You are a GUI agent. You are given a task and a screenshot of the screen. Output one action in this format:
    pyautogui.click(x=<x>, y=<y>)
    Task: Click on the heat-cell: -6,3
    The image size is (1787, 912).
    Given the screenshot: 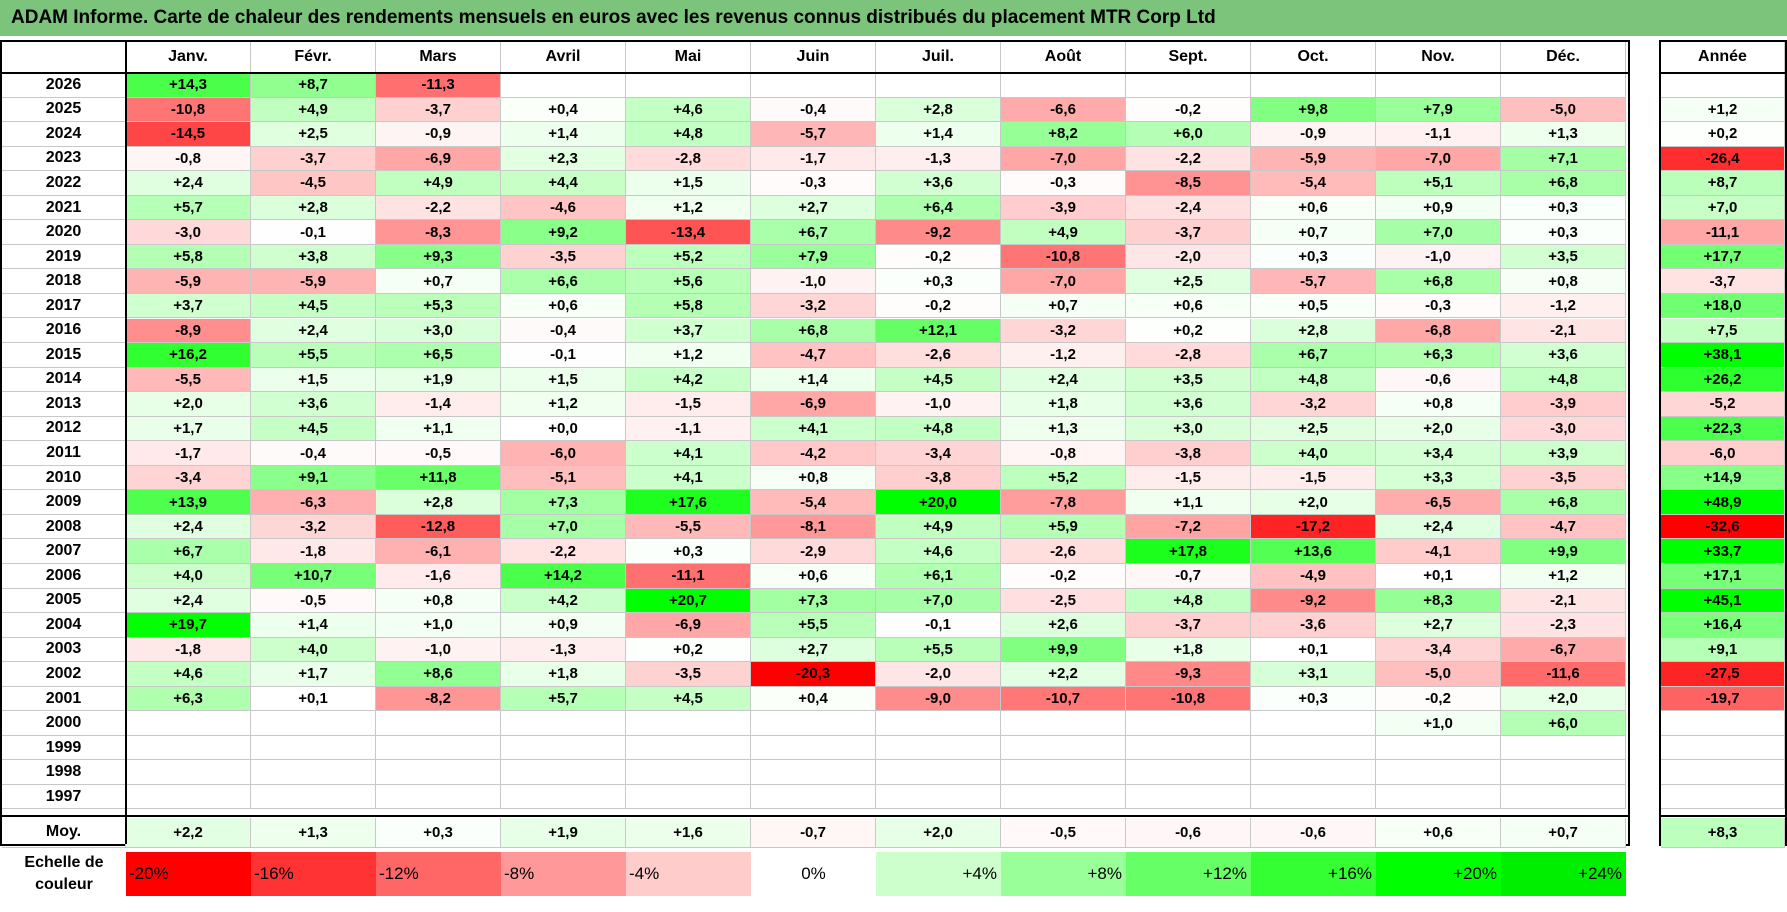 What is the action you would take?
    pyautogui.click(x=313, y=502)
    